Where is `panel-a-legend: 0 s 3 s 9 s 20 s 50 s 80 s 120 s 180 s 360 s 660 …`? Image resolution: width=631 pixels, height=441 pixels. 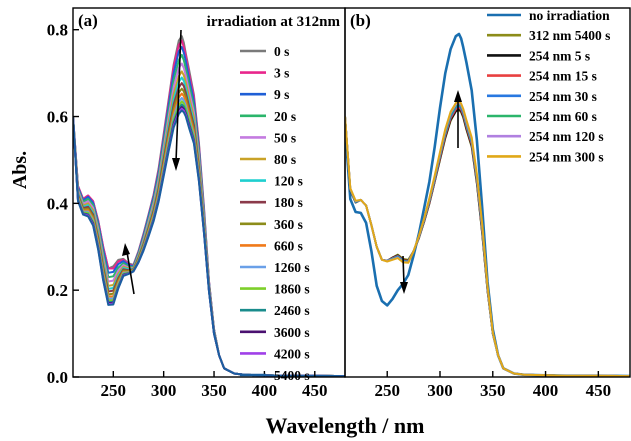
panel-a-legend: 0 s 3 s 9 s 20 s 50 s 80 s 120 s 180 s 360 s 660 … is located at coordinates (275, 213).